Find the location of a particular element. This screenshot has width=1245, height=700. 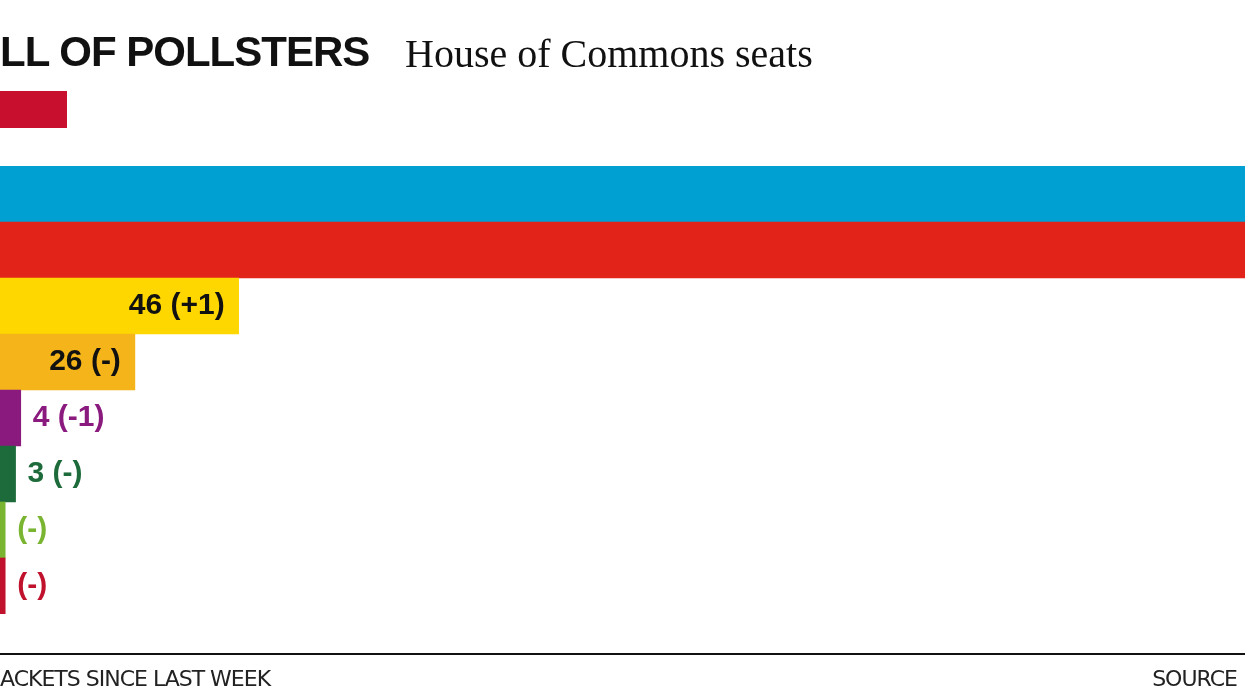

text: ACKETS SINCE LAST WEEK is located at coordinates (135, 678).